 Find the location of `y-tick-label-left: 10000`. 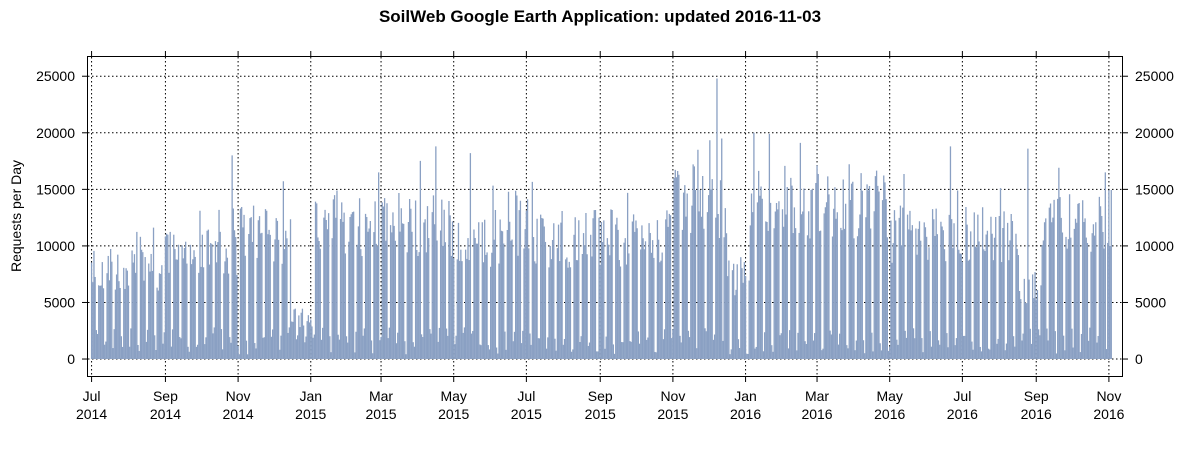

y-tick-label-left: 10000 is located at coordinates (55, 246).